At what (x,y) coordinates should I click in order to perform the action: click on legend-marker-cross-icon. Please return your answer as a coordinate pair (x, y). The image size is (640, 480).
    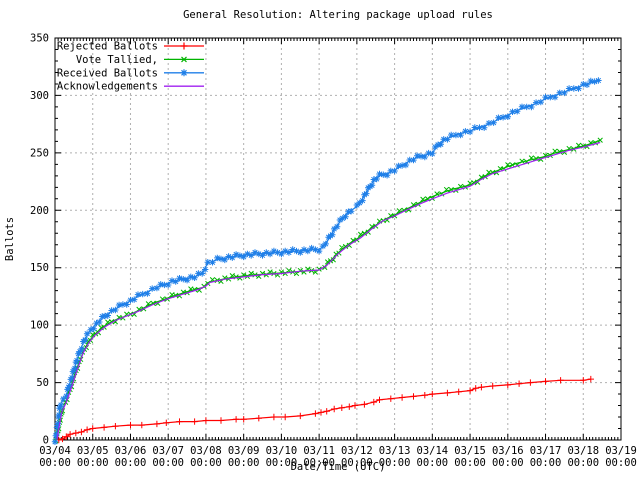
    Looking at the image, I should click on (184, 59).